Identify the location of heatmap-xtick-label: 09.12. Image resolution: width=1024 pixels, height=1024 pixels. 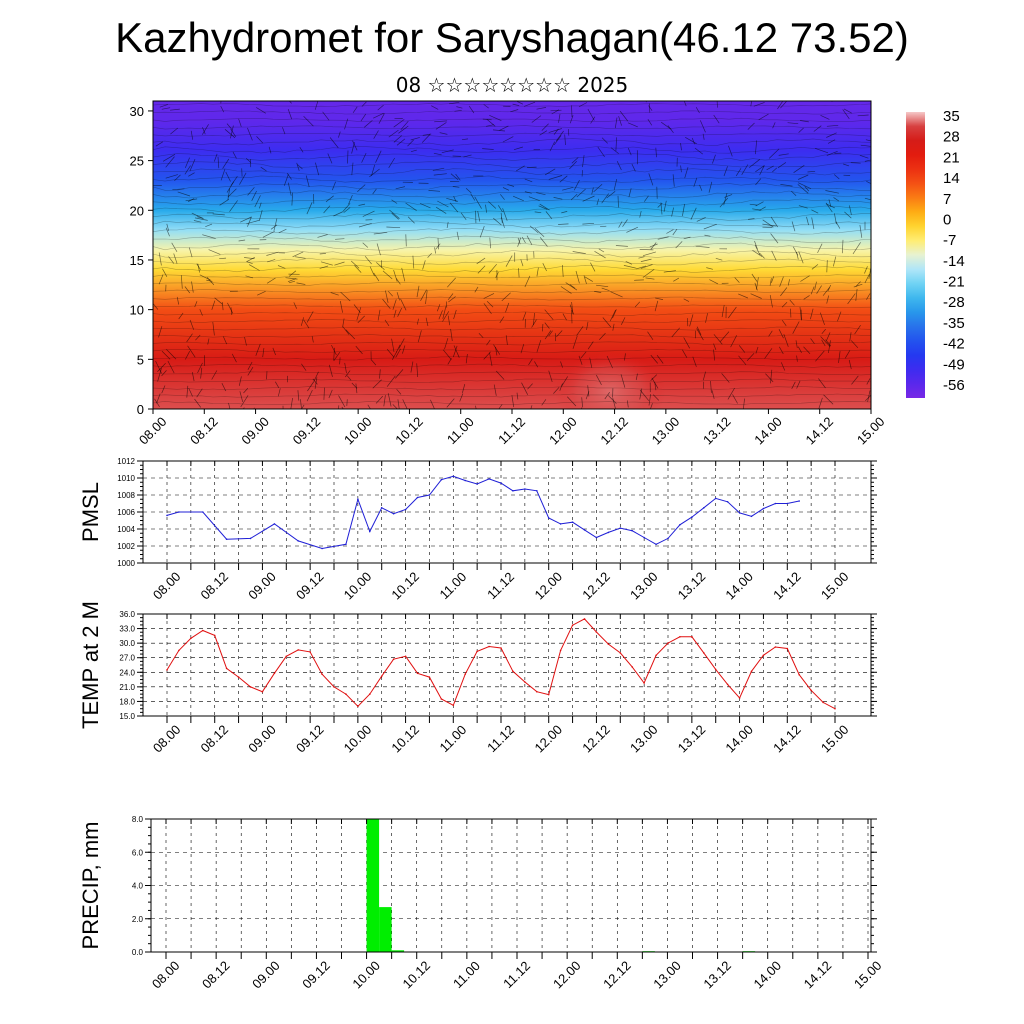
(307, 431).